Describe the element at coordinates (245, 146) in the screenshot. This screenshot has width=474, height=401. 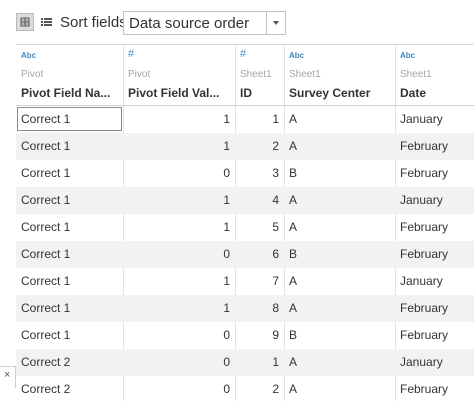
I see `table-row: Correct 1 1 2 A February` at that location.